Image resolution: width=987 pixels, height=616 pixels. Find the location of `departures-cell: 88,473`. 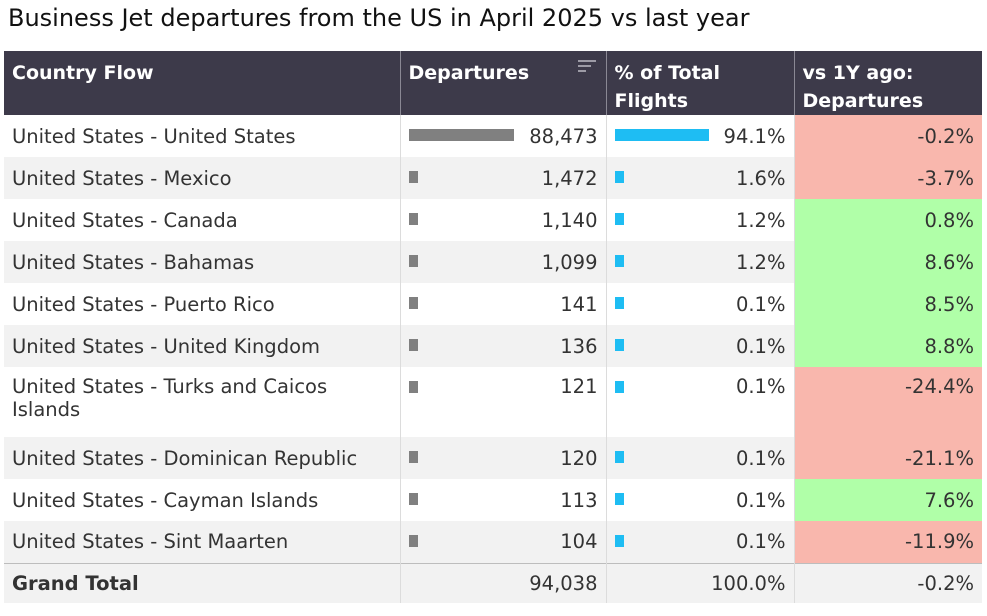

departures-cell: 88,473 is located at coordinates (502, 136).